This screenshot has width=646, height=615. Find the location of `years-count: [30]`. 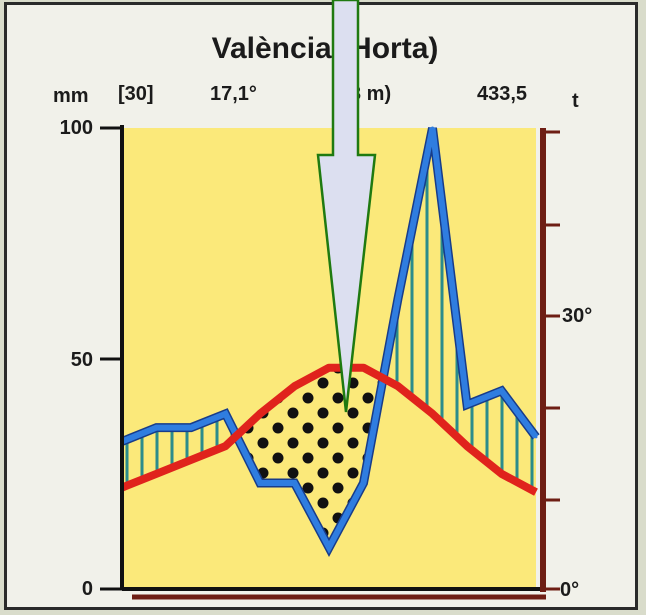

years-count: [30] is located at coordinates (136, 94).